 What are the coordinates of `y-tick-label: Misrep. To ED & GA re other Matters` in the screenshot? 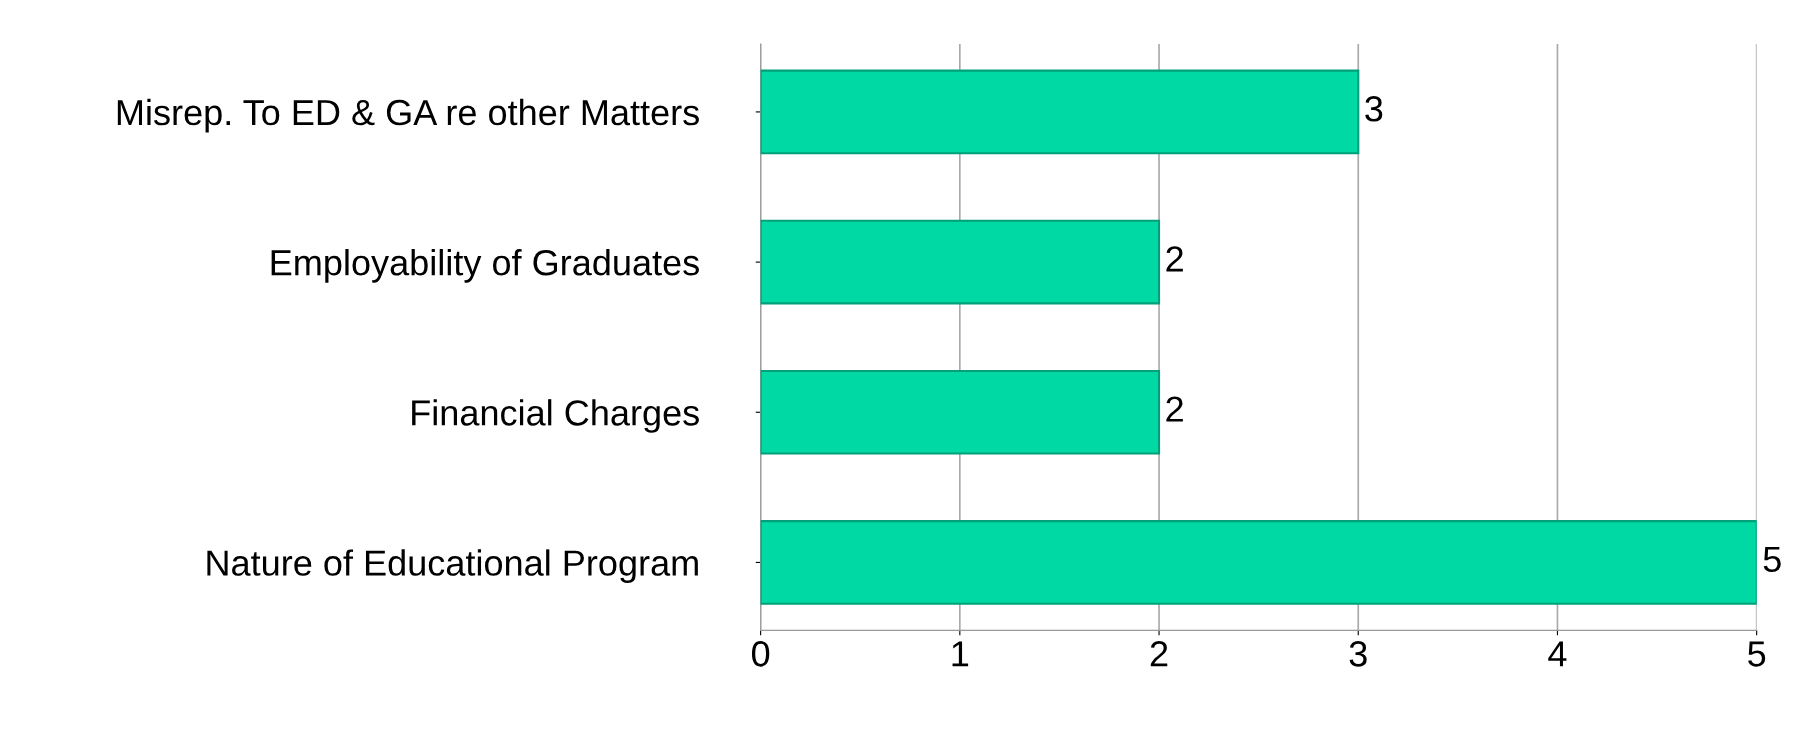 It's located at (408, 115).